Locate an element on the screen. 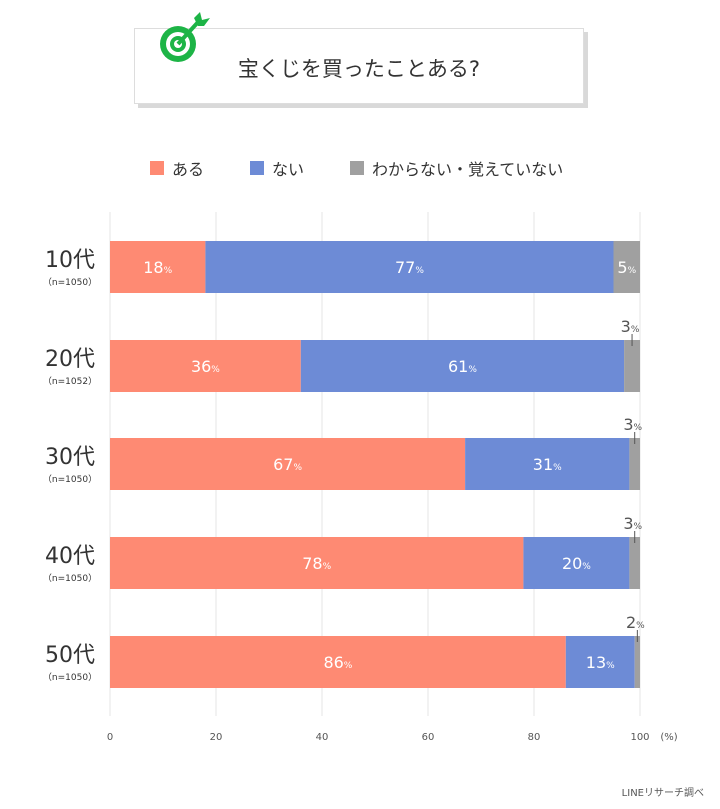  x-tick-label: 40 is located at coordinates (322, 737).